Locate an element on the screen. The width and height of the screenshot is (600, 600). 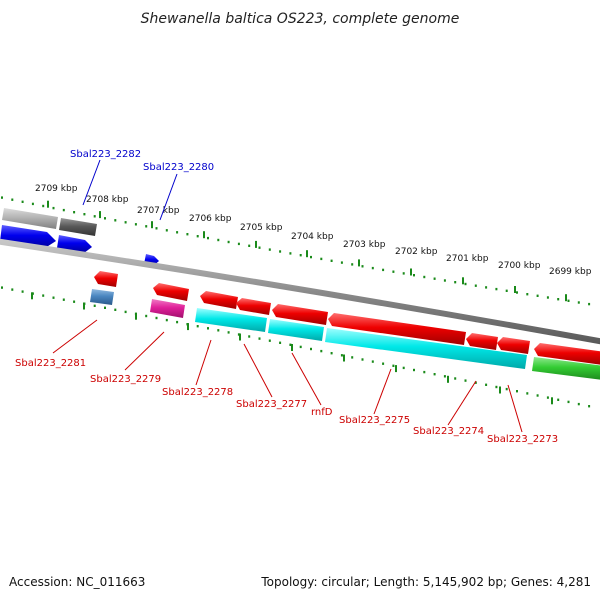
gene-label-sbal223-2279: Sbal223_2279 is located at coordinates (125, 379).